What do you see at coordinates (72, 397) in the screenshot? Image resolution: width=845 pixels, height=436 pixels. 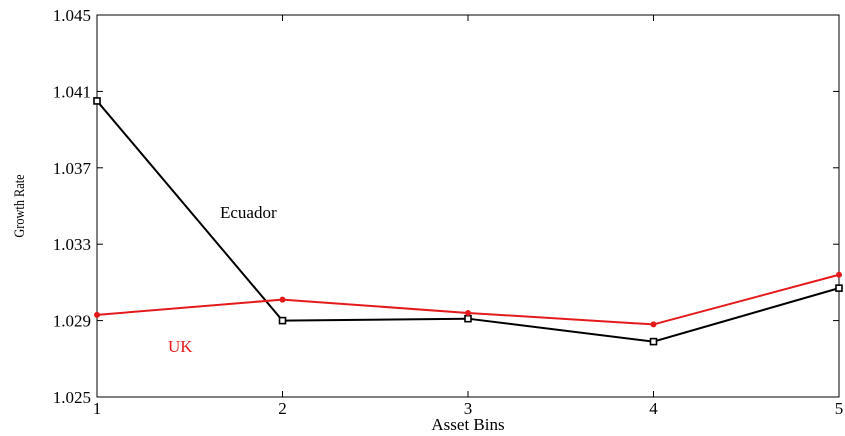 I see `y-tick-label: 1.025` at bounding box center [72, 397].